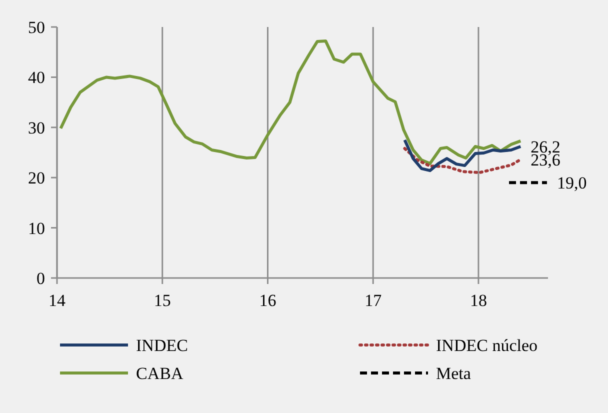  What do you see at coordinates (36, 228) in the screenshot?
I see `y-tick-label: 10` at bounding box center [36, 228].